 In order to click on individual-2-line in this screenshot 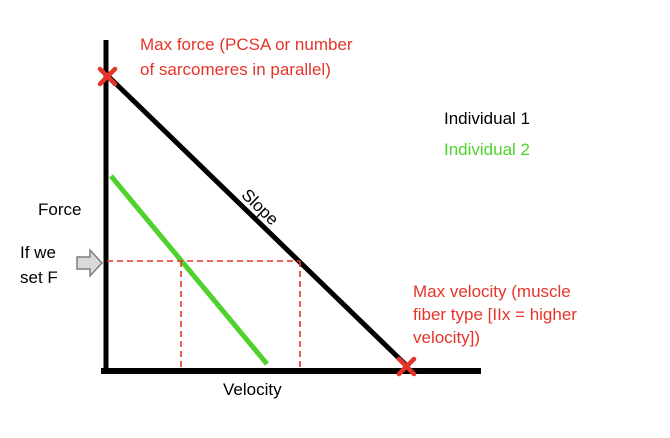, I will do `click(189, 270)`.